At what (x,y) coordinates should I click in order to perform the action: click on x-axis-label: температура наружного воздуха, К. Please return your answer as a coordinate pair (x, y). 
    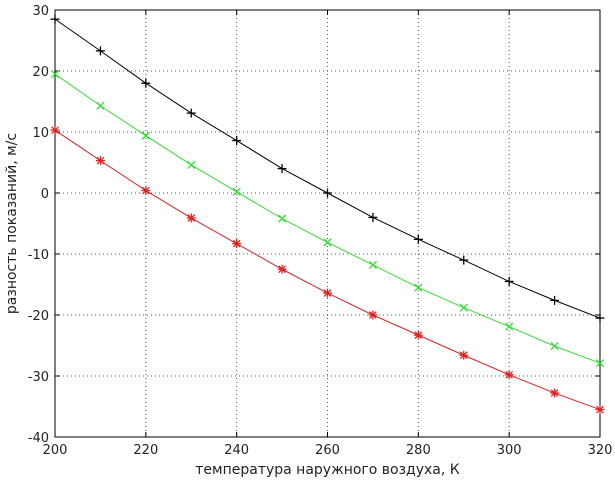
    Looking at the image, I should click on (327, 470).